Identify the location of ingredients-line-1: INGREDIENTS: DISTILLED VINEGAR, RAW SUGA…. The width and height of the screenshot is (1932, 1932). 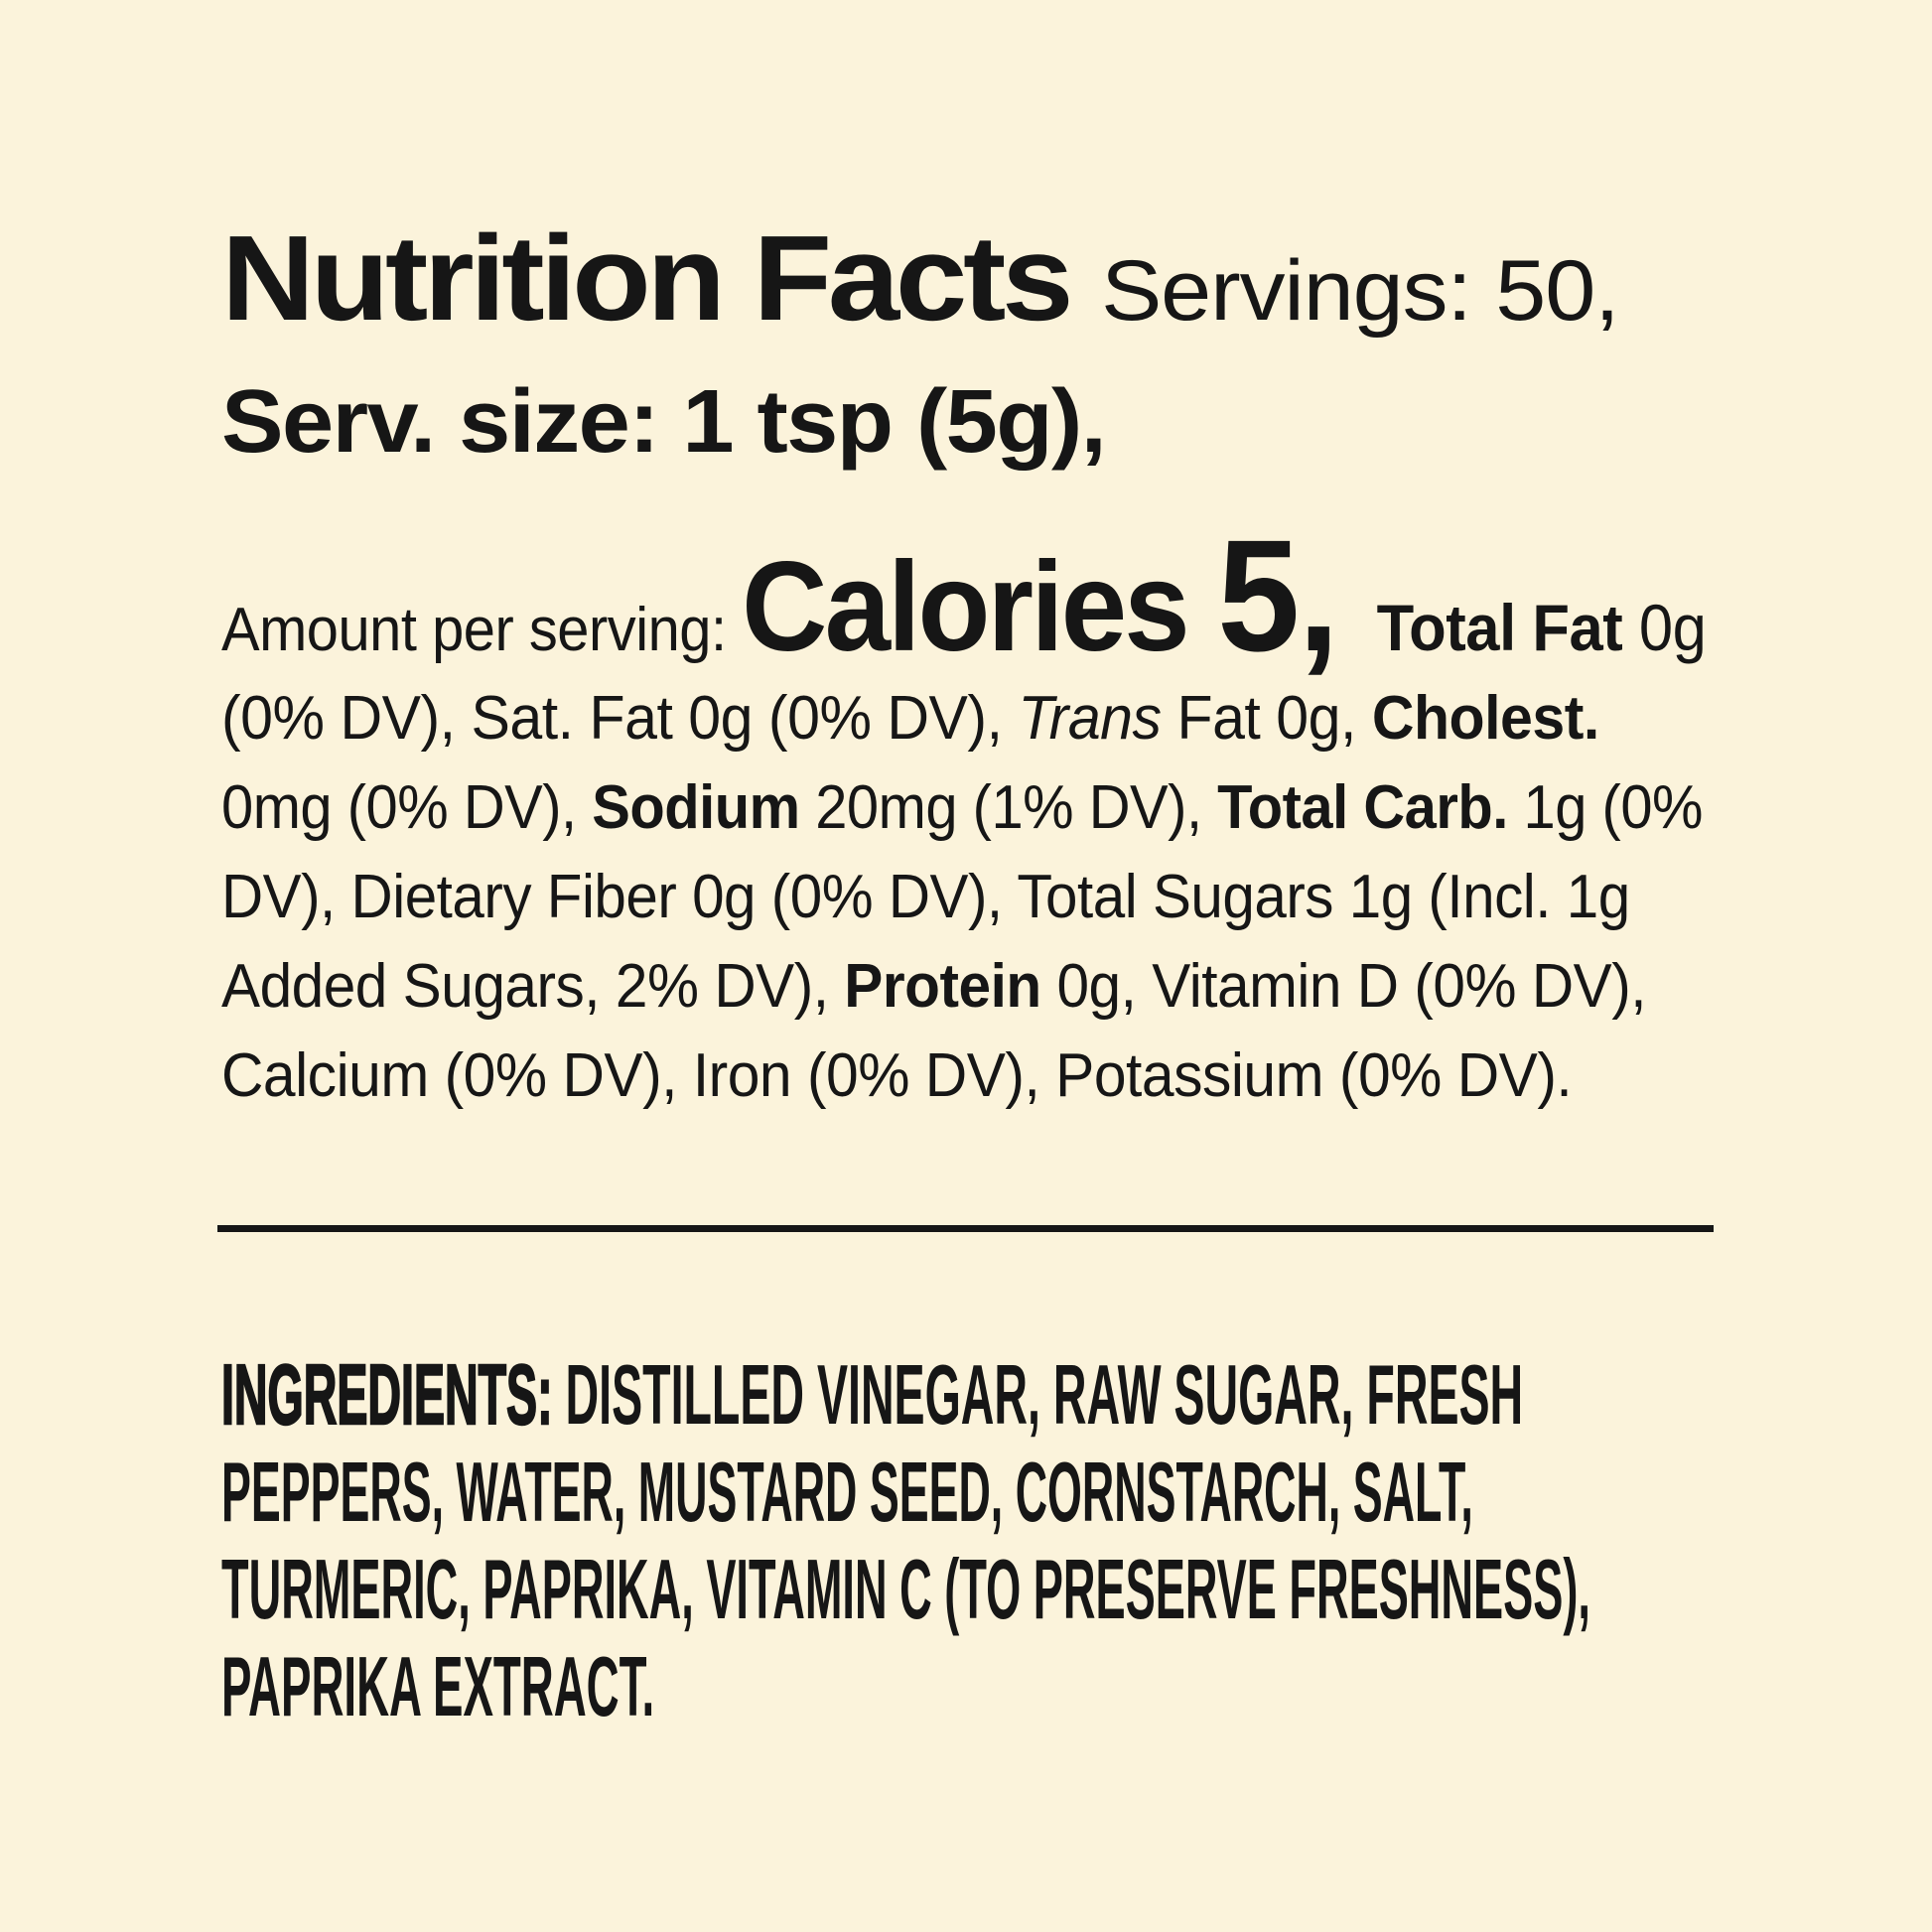
(872, 1396).